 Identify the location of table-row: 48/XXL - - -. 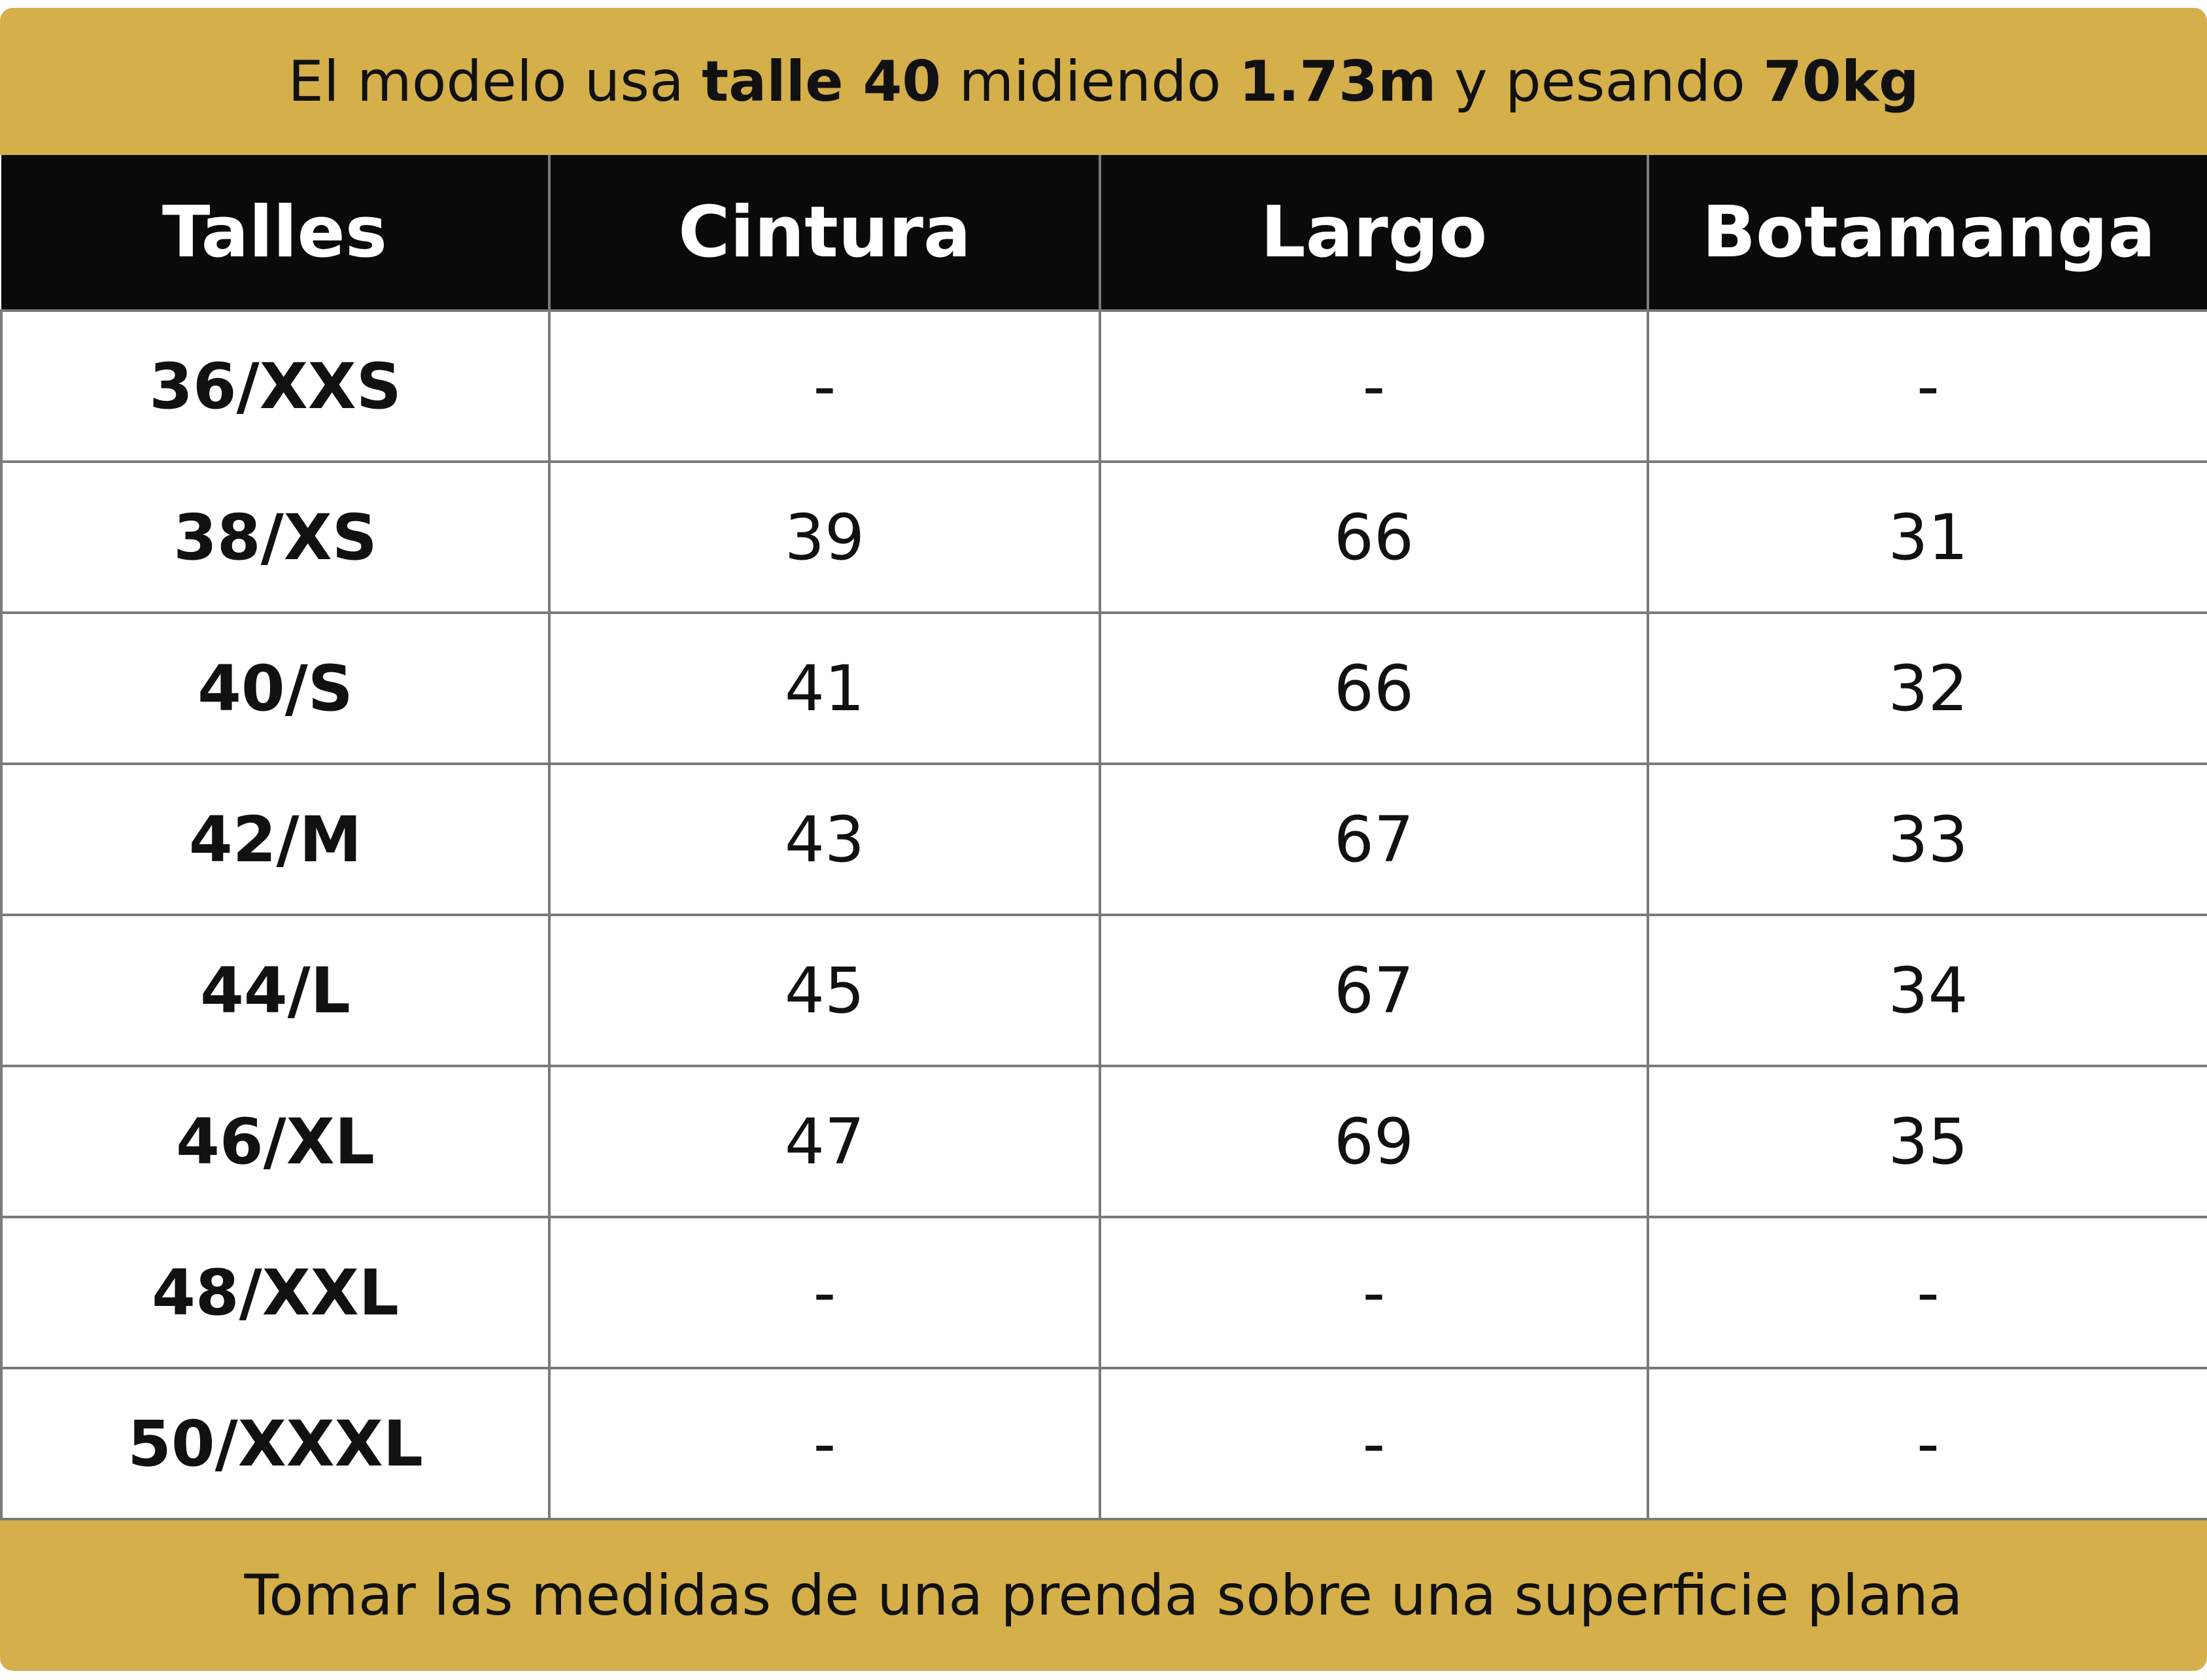
(1103, 1292).